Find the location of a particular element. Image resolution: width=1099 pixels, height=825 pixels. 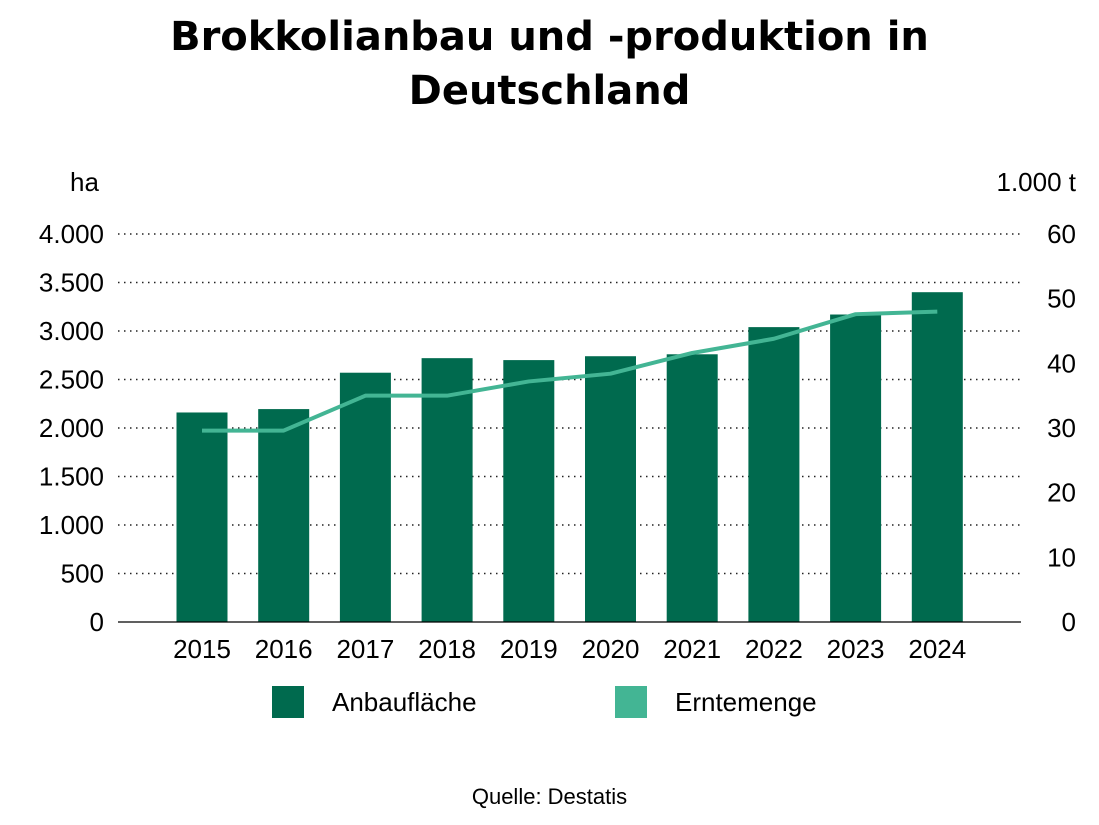

left-axis-tick-label: 1.000 is located at coordinates (71, 525).